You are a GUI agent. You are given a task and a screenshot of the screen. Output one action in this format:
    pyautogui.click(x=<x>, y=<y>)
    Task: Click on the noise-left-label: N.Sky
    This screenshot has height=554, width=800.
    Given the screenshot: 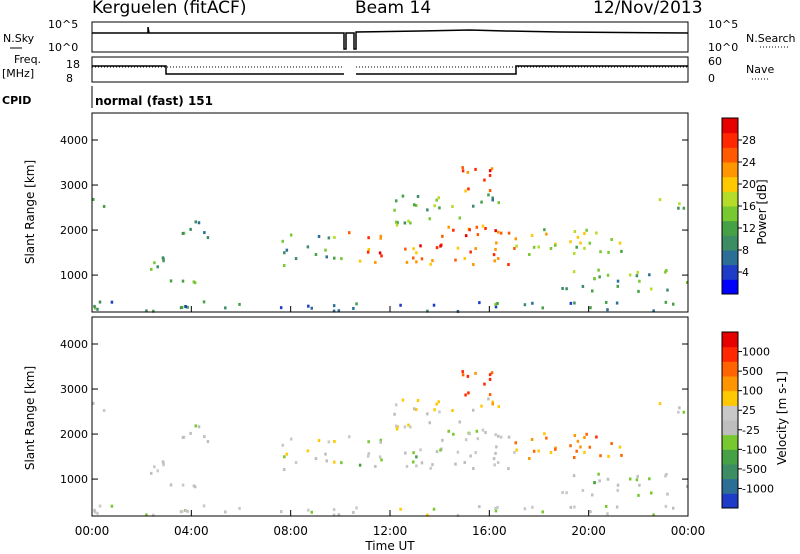 What is the action you would take?
    pyautogui.click(x=19, y=38)
    